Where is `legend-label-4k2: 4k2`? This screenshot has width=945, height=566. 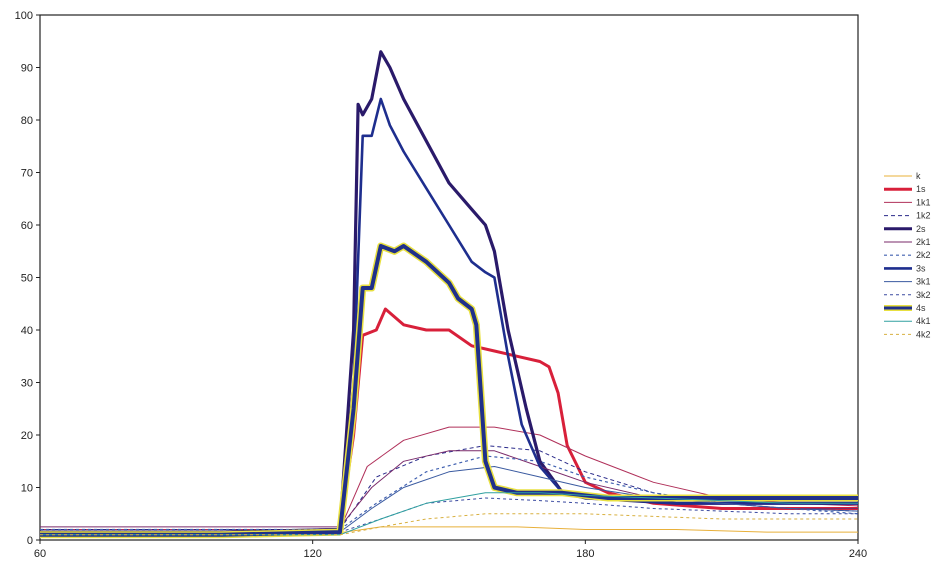
legend-label-4k2: 4k2 is located at coordinates (923, 334).